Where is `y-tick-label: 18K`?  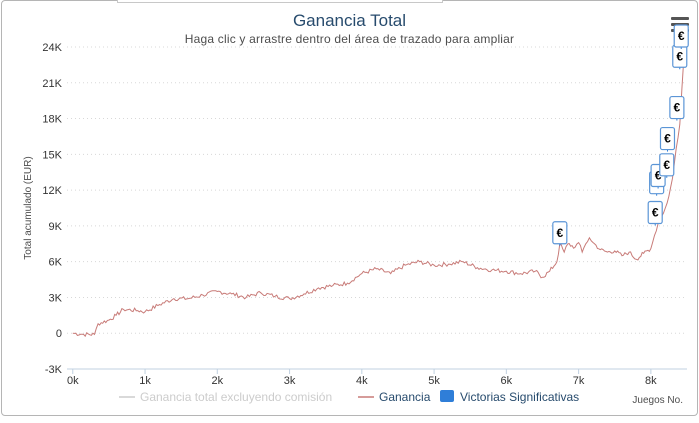 y-tick-label: 18K is located at coordinates (52, 120).